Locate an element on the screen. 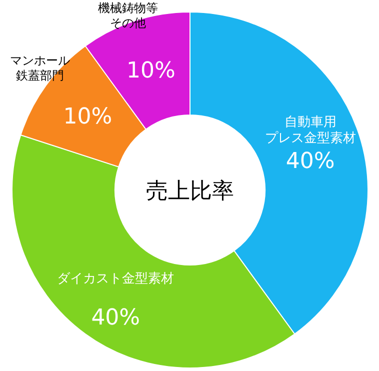 The image size is (379, 371). slice-label: マンホール鉄蓋部門 is located at coordinates (40, 67).